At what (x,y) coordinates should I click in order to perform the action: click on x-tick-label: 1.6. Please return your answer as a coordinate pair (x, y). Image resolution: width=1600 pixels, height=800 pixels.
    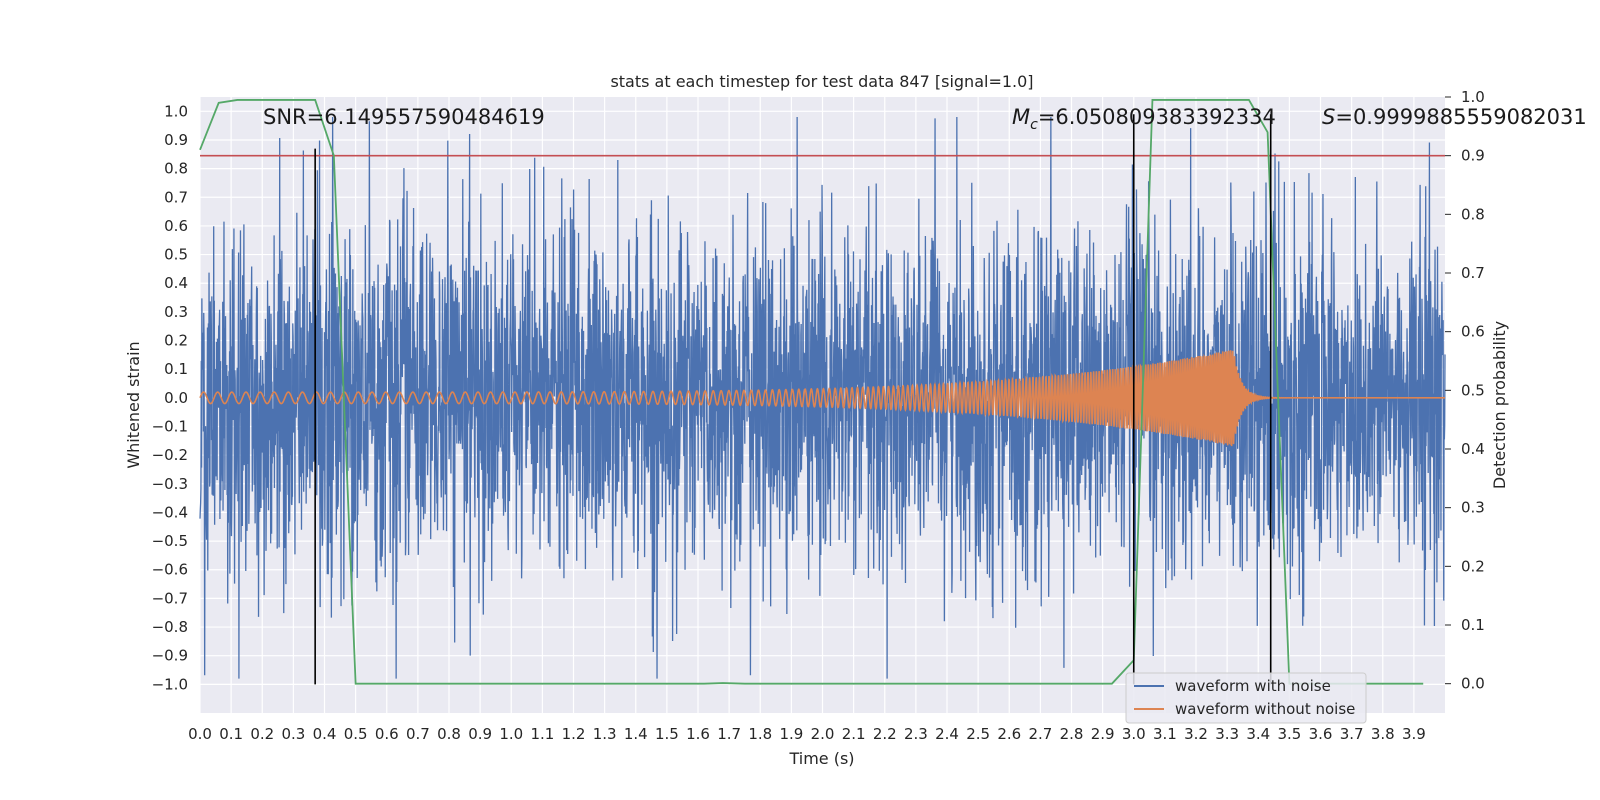
    Looking at the image, I should click on (698, 734).